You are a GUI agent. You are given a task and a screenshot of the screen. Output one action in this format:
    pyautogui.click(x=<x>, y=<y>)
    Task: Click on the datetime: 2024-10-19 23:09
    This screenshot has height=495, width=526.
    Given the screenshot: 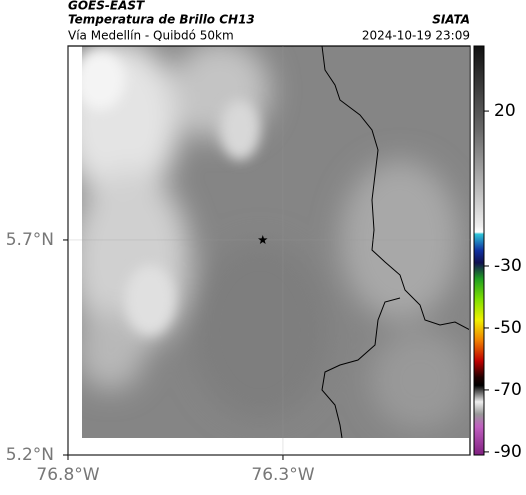 What is the action you would take?
    pyautogui.click(x=416, y=36)
    